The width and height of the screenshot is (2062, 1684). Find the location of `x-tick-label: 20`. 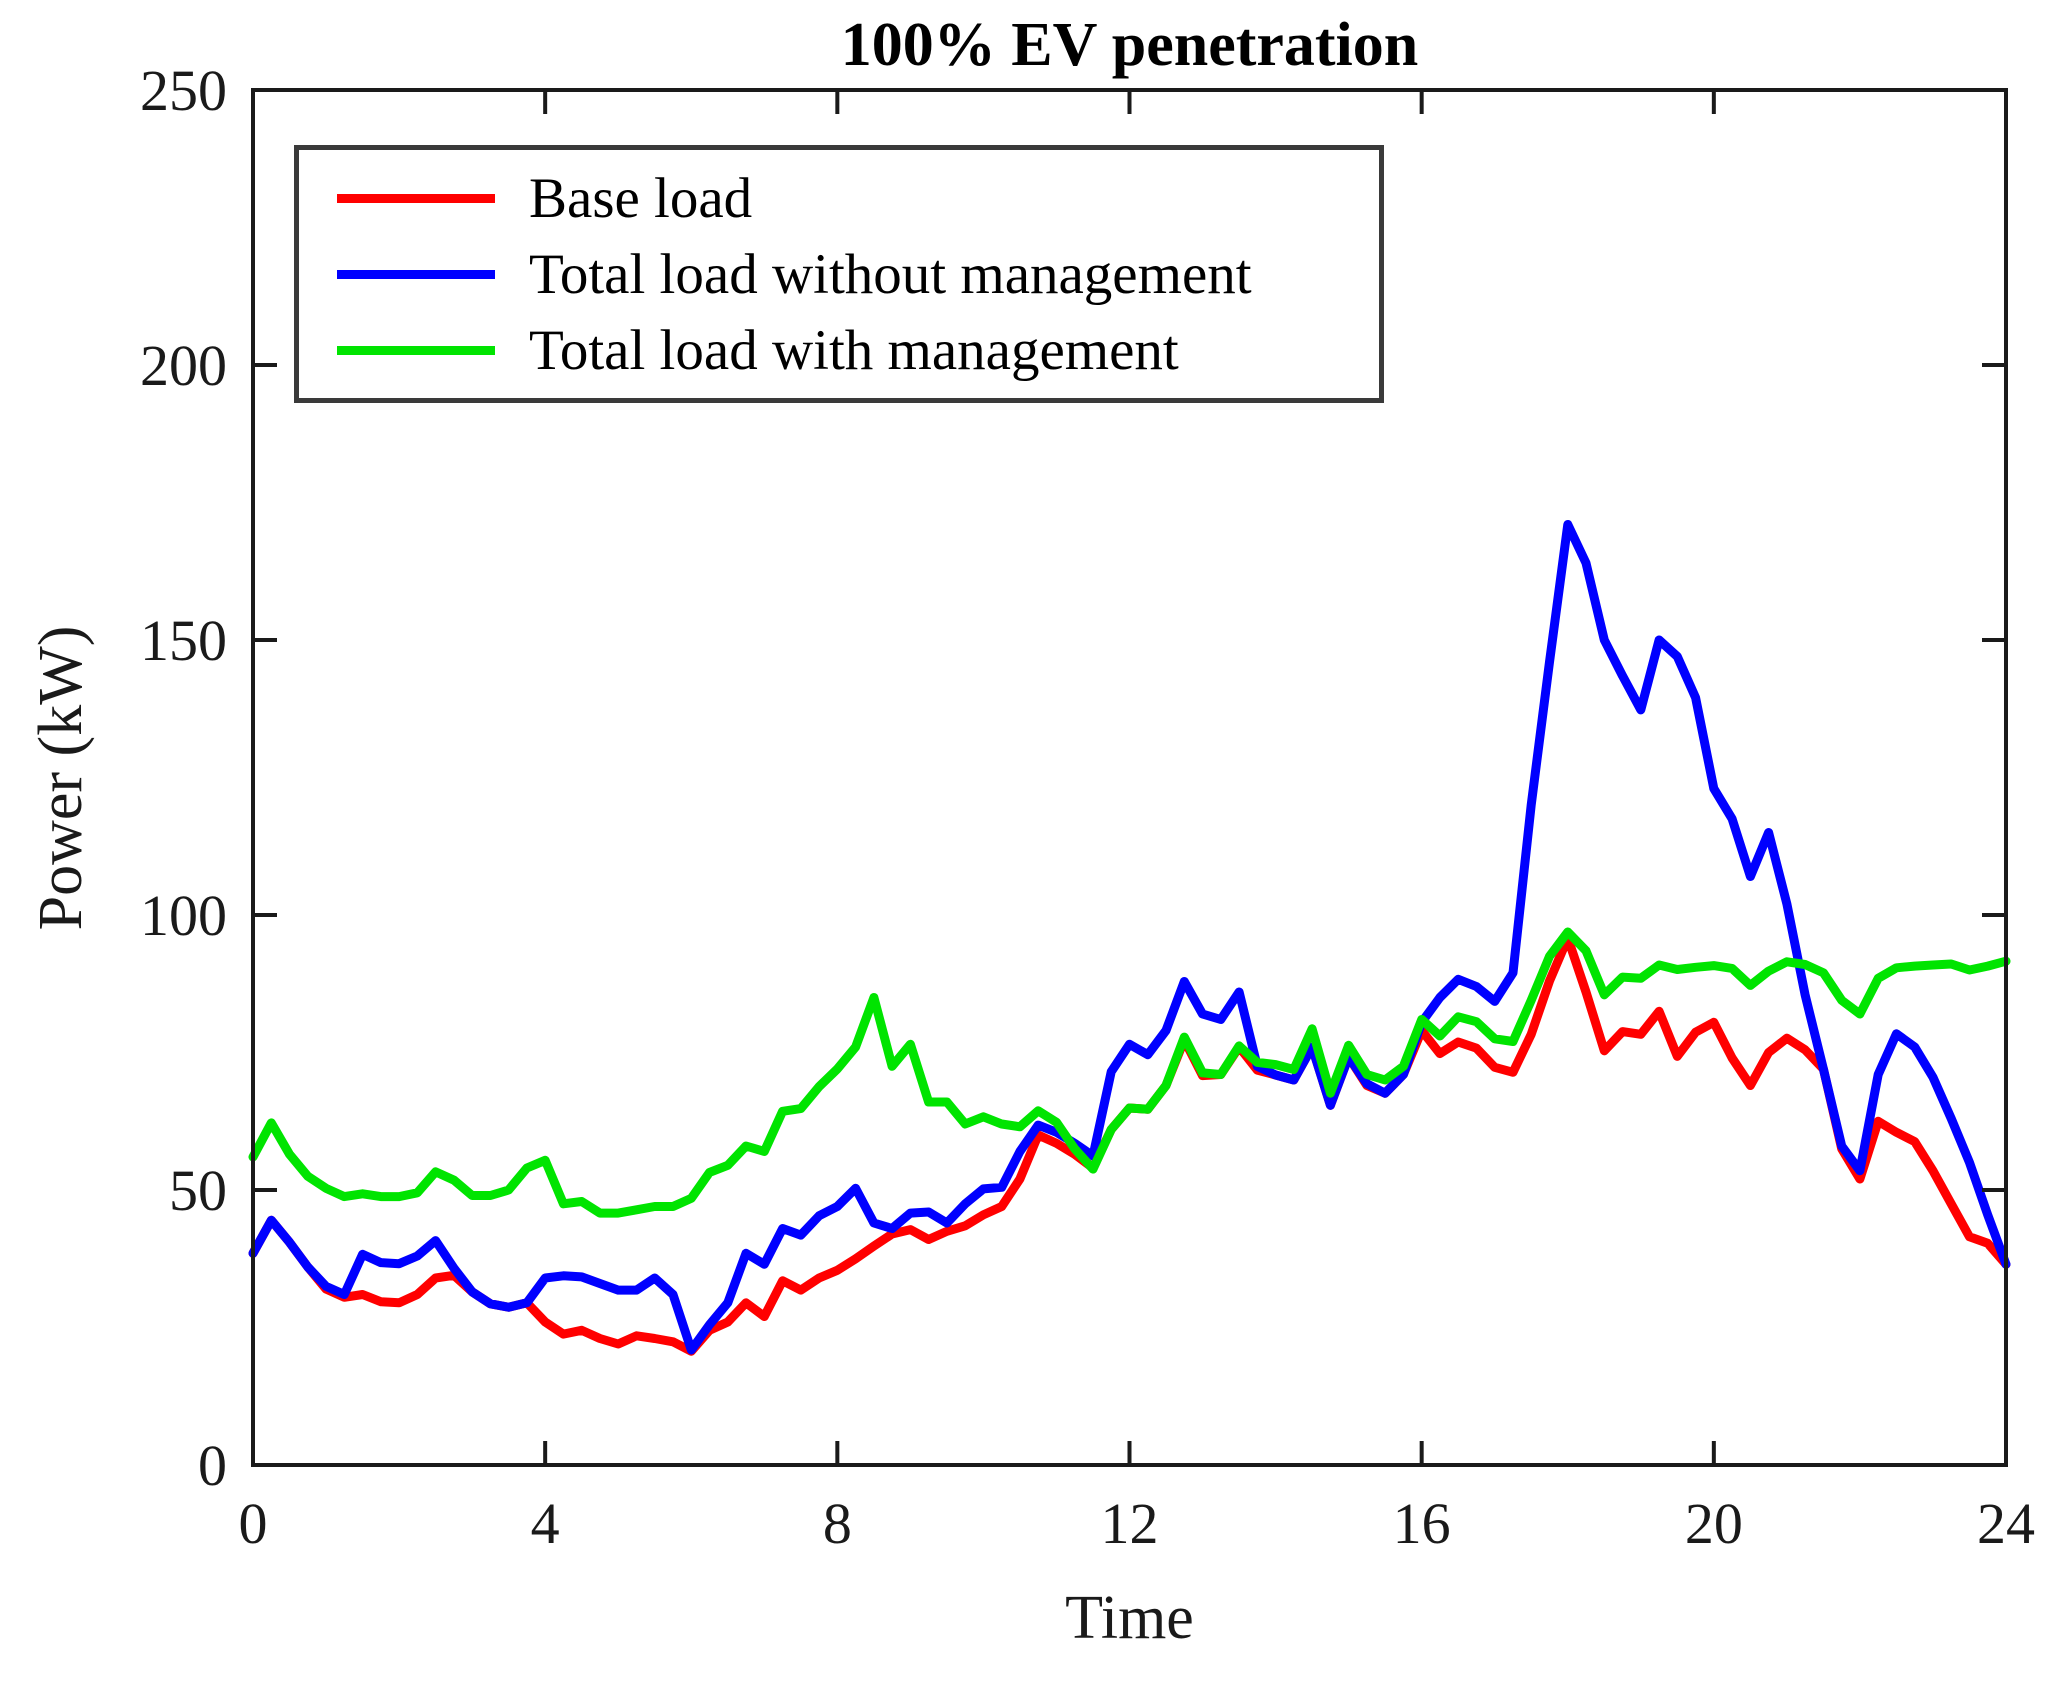

x-tick-label: 20 is located at coordinates (1714, 1523).